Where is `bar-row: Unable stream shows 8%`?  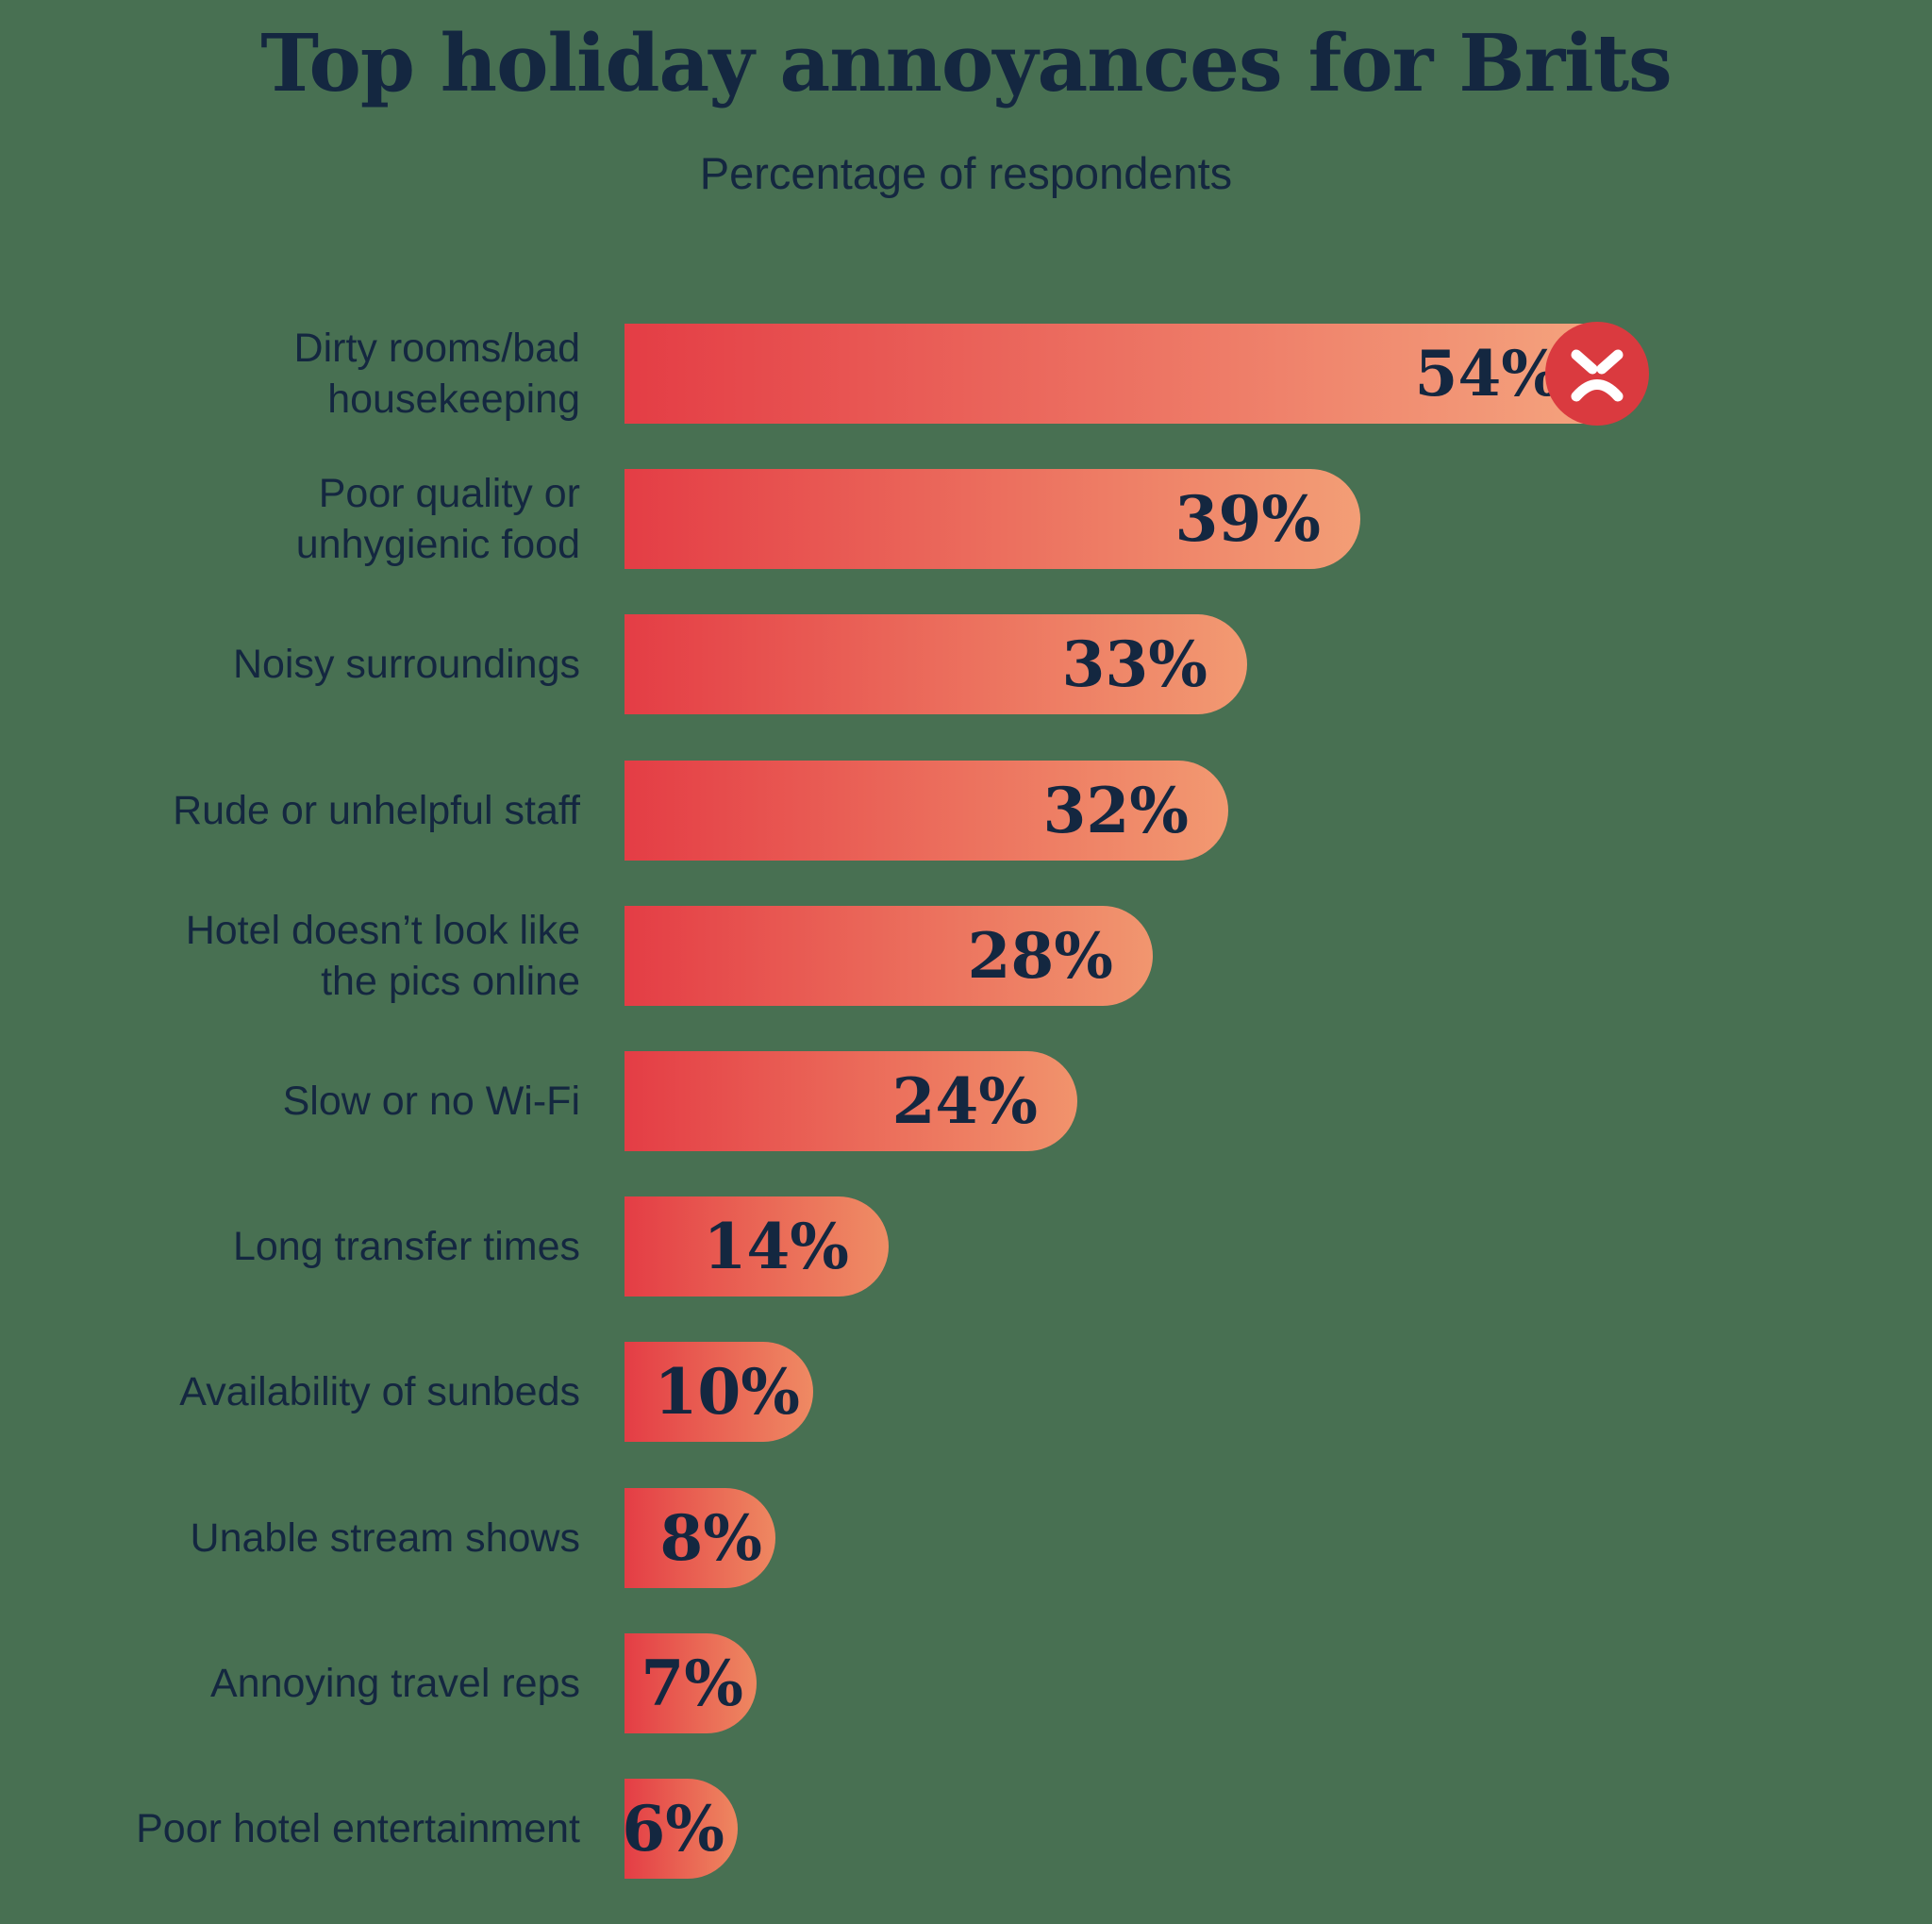 bar-row: Unable stream shows 8% is located at coordinates (966, 1537).